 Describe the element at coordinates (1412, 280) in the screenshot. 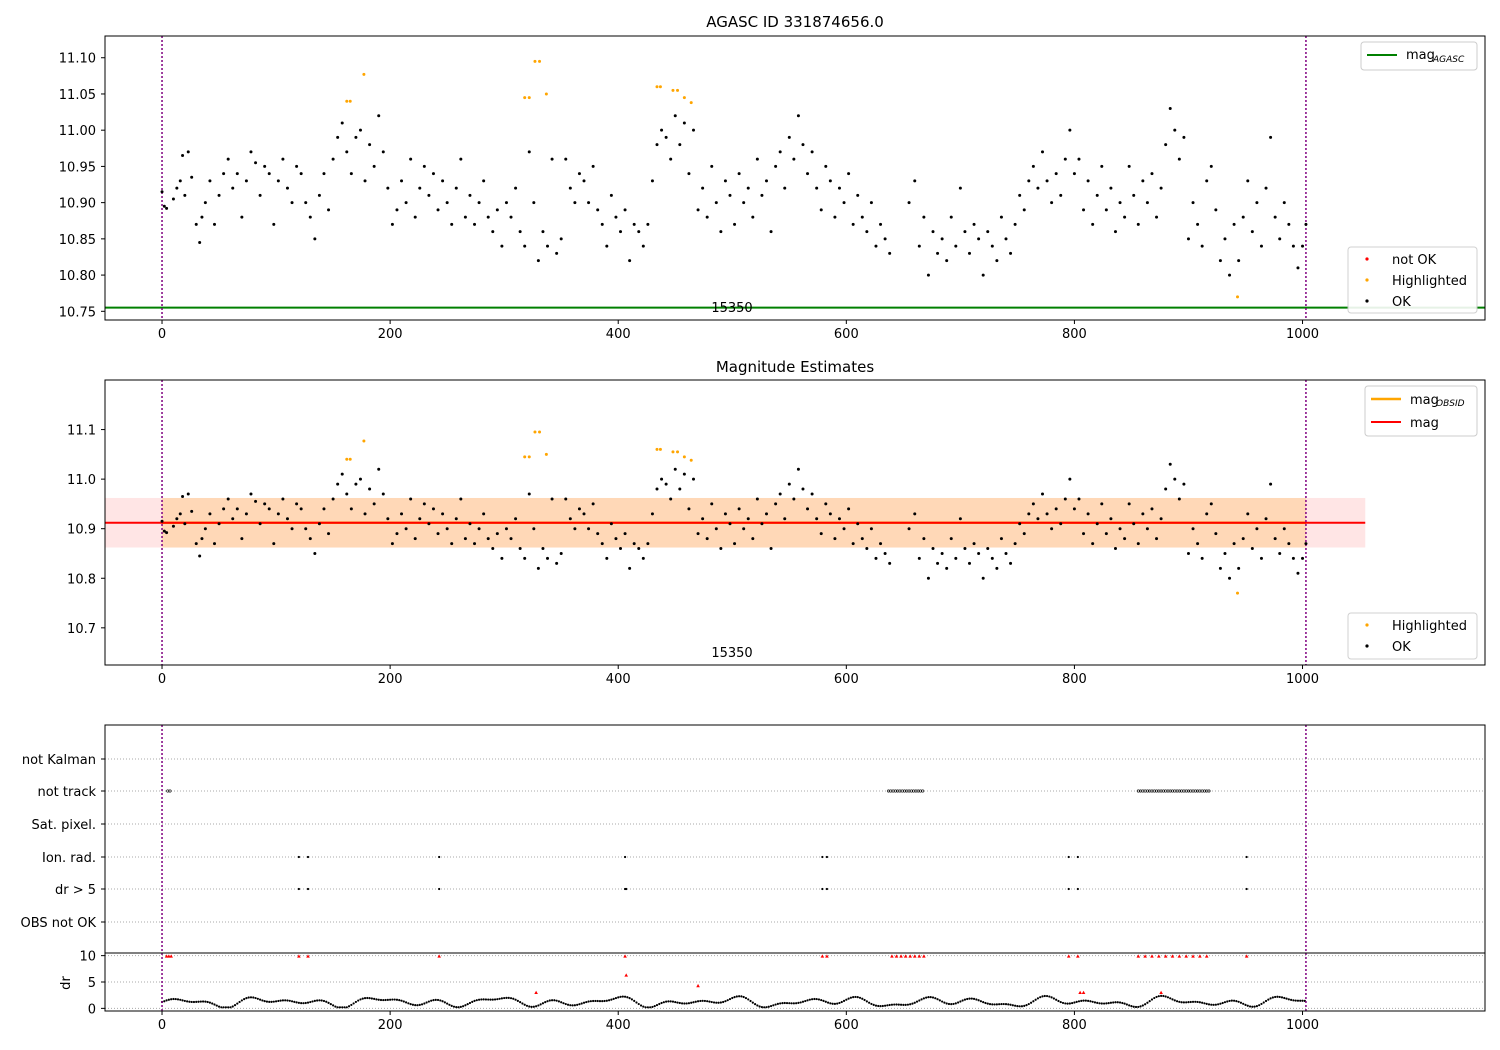

I see `legend-agasc-lower: not OK Highlighted OK` at that location.